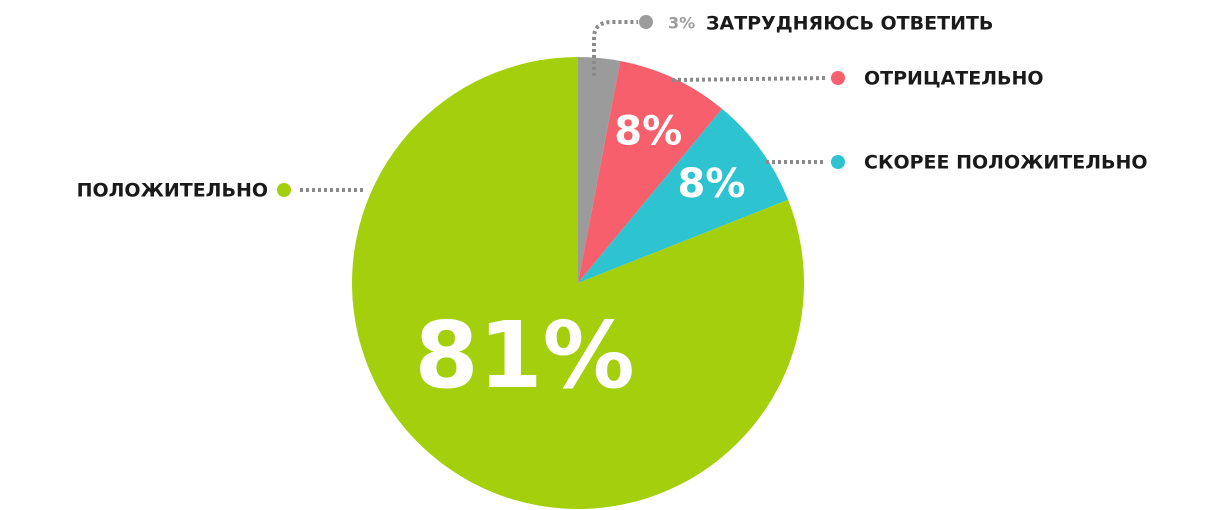 This screenshot has width=1223, height=510. What do you see at coordinates (954, 79) in the screenshot?
I see `category-label: ОТРИЦАТЕЛЬНО` at bounding box center [954, 79].